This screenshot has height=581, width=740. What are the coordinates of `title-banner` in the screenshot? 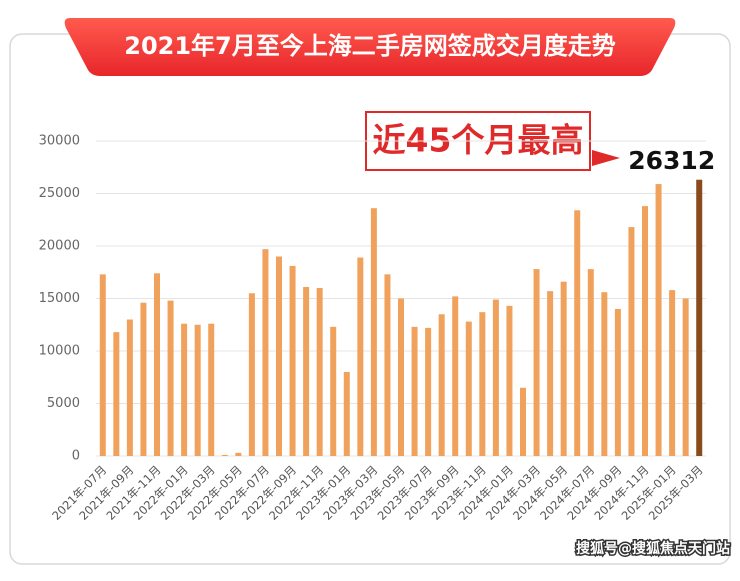 It's located at (370, 47).